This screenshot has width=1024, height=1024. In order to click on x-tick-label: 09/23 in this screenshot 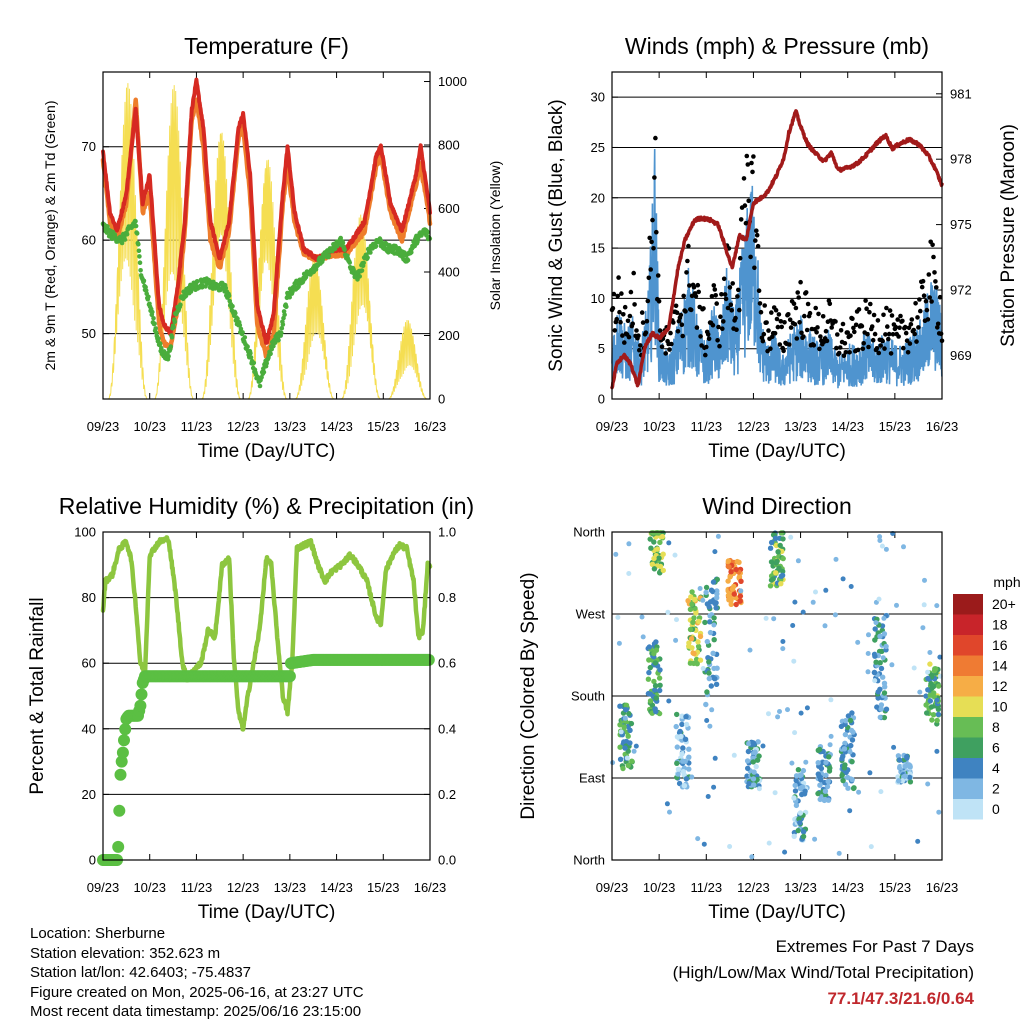, I will do `click(103, 887)`.